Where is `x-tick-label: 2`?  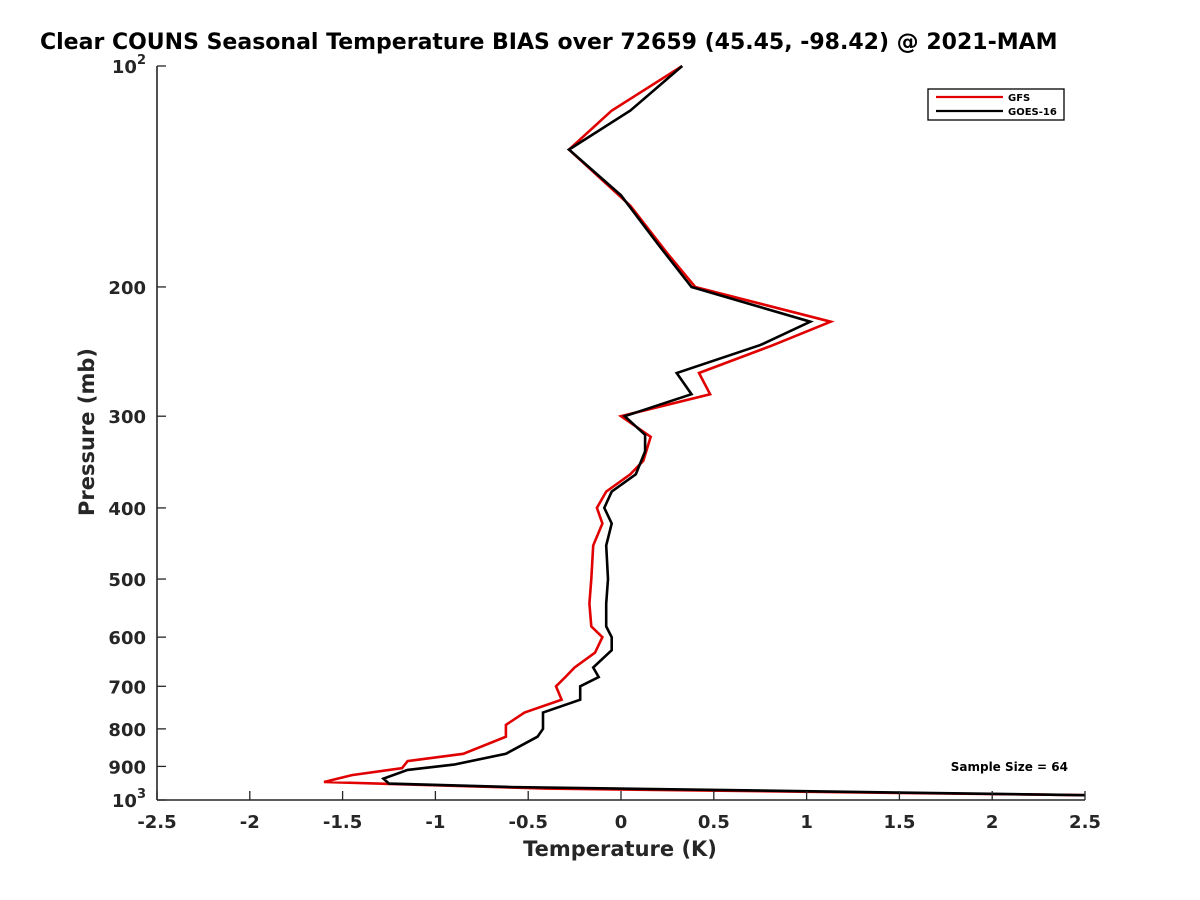 x-tick-label: 2 is located at coordinates (992, 822).